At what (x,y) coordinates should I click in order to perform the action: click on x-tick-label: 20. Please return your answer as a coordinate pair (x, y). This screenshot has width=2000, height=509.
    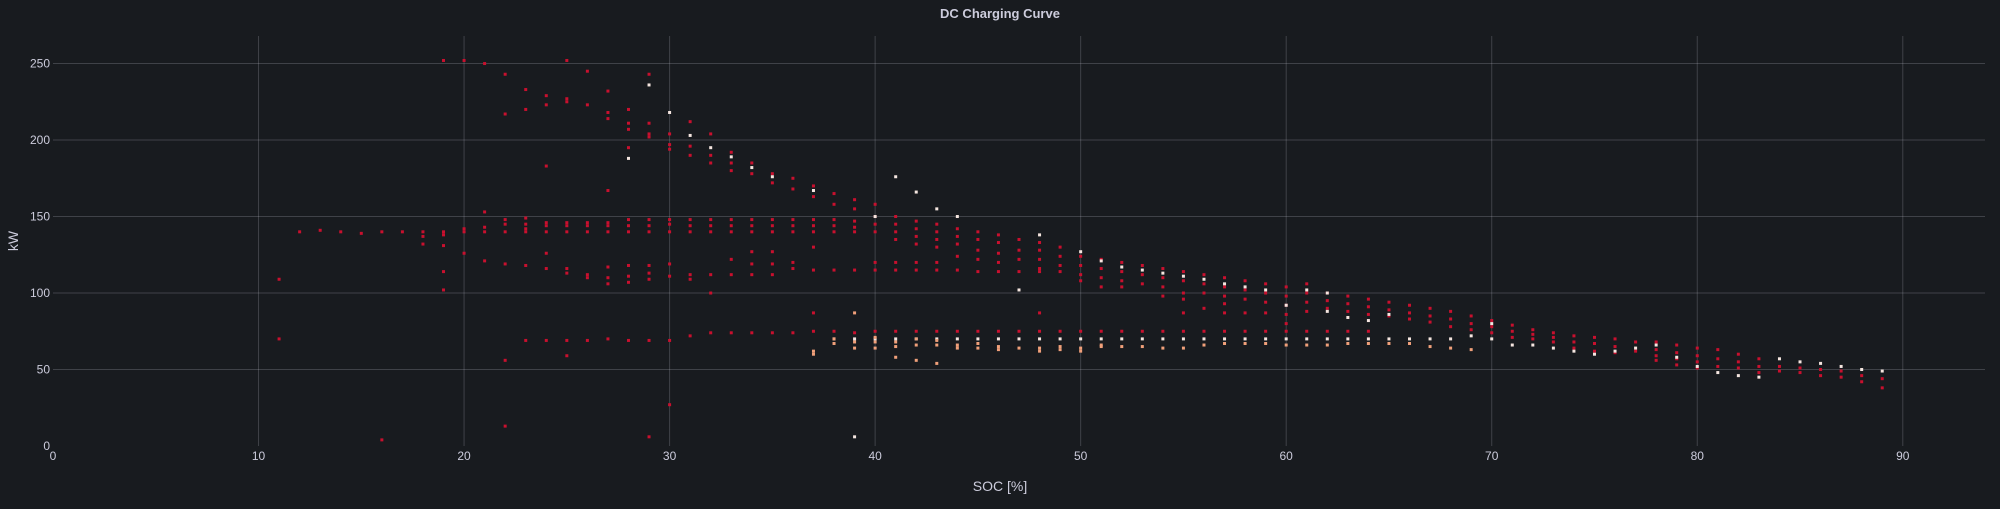
    Looking at the image, I should click on (464, 456).